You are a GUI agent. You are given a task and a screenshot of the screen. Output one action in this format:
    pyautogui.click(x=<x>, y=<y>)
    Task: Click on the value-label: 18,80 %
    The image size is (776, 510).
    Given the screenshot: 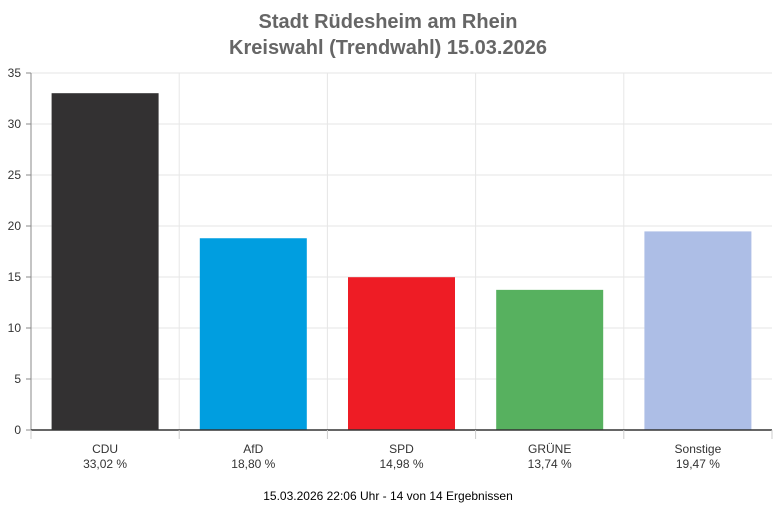 What is the action you would take?
    pyautogui.click(x=253, y=464)
    